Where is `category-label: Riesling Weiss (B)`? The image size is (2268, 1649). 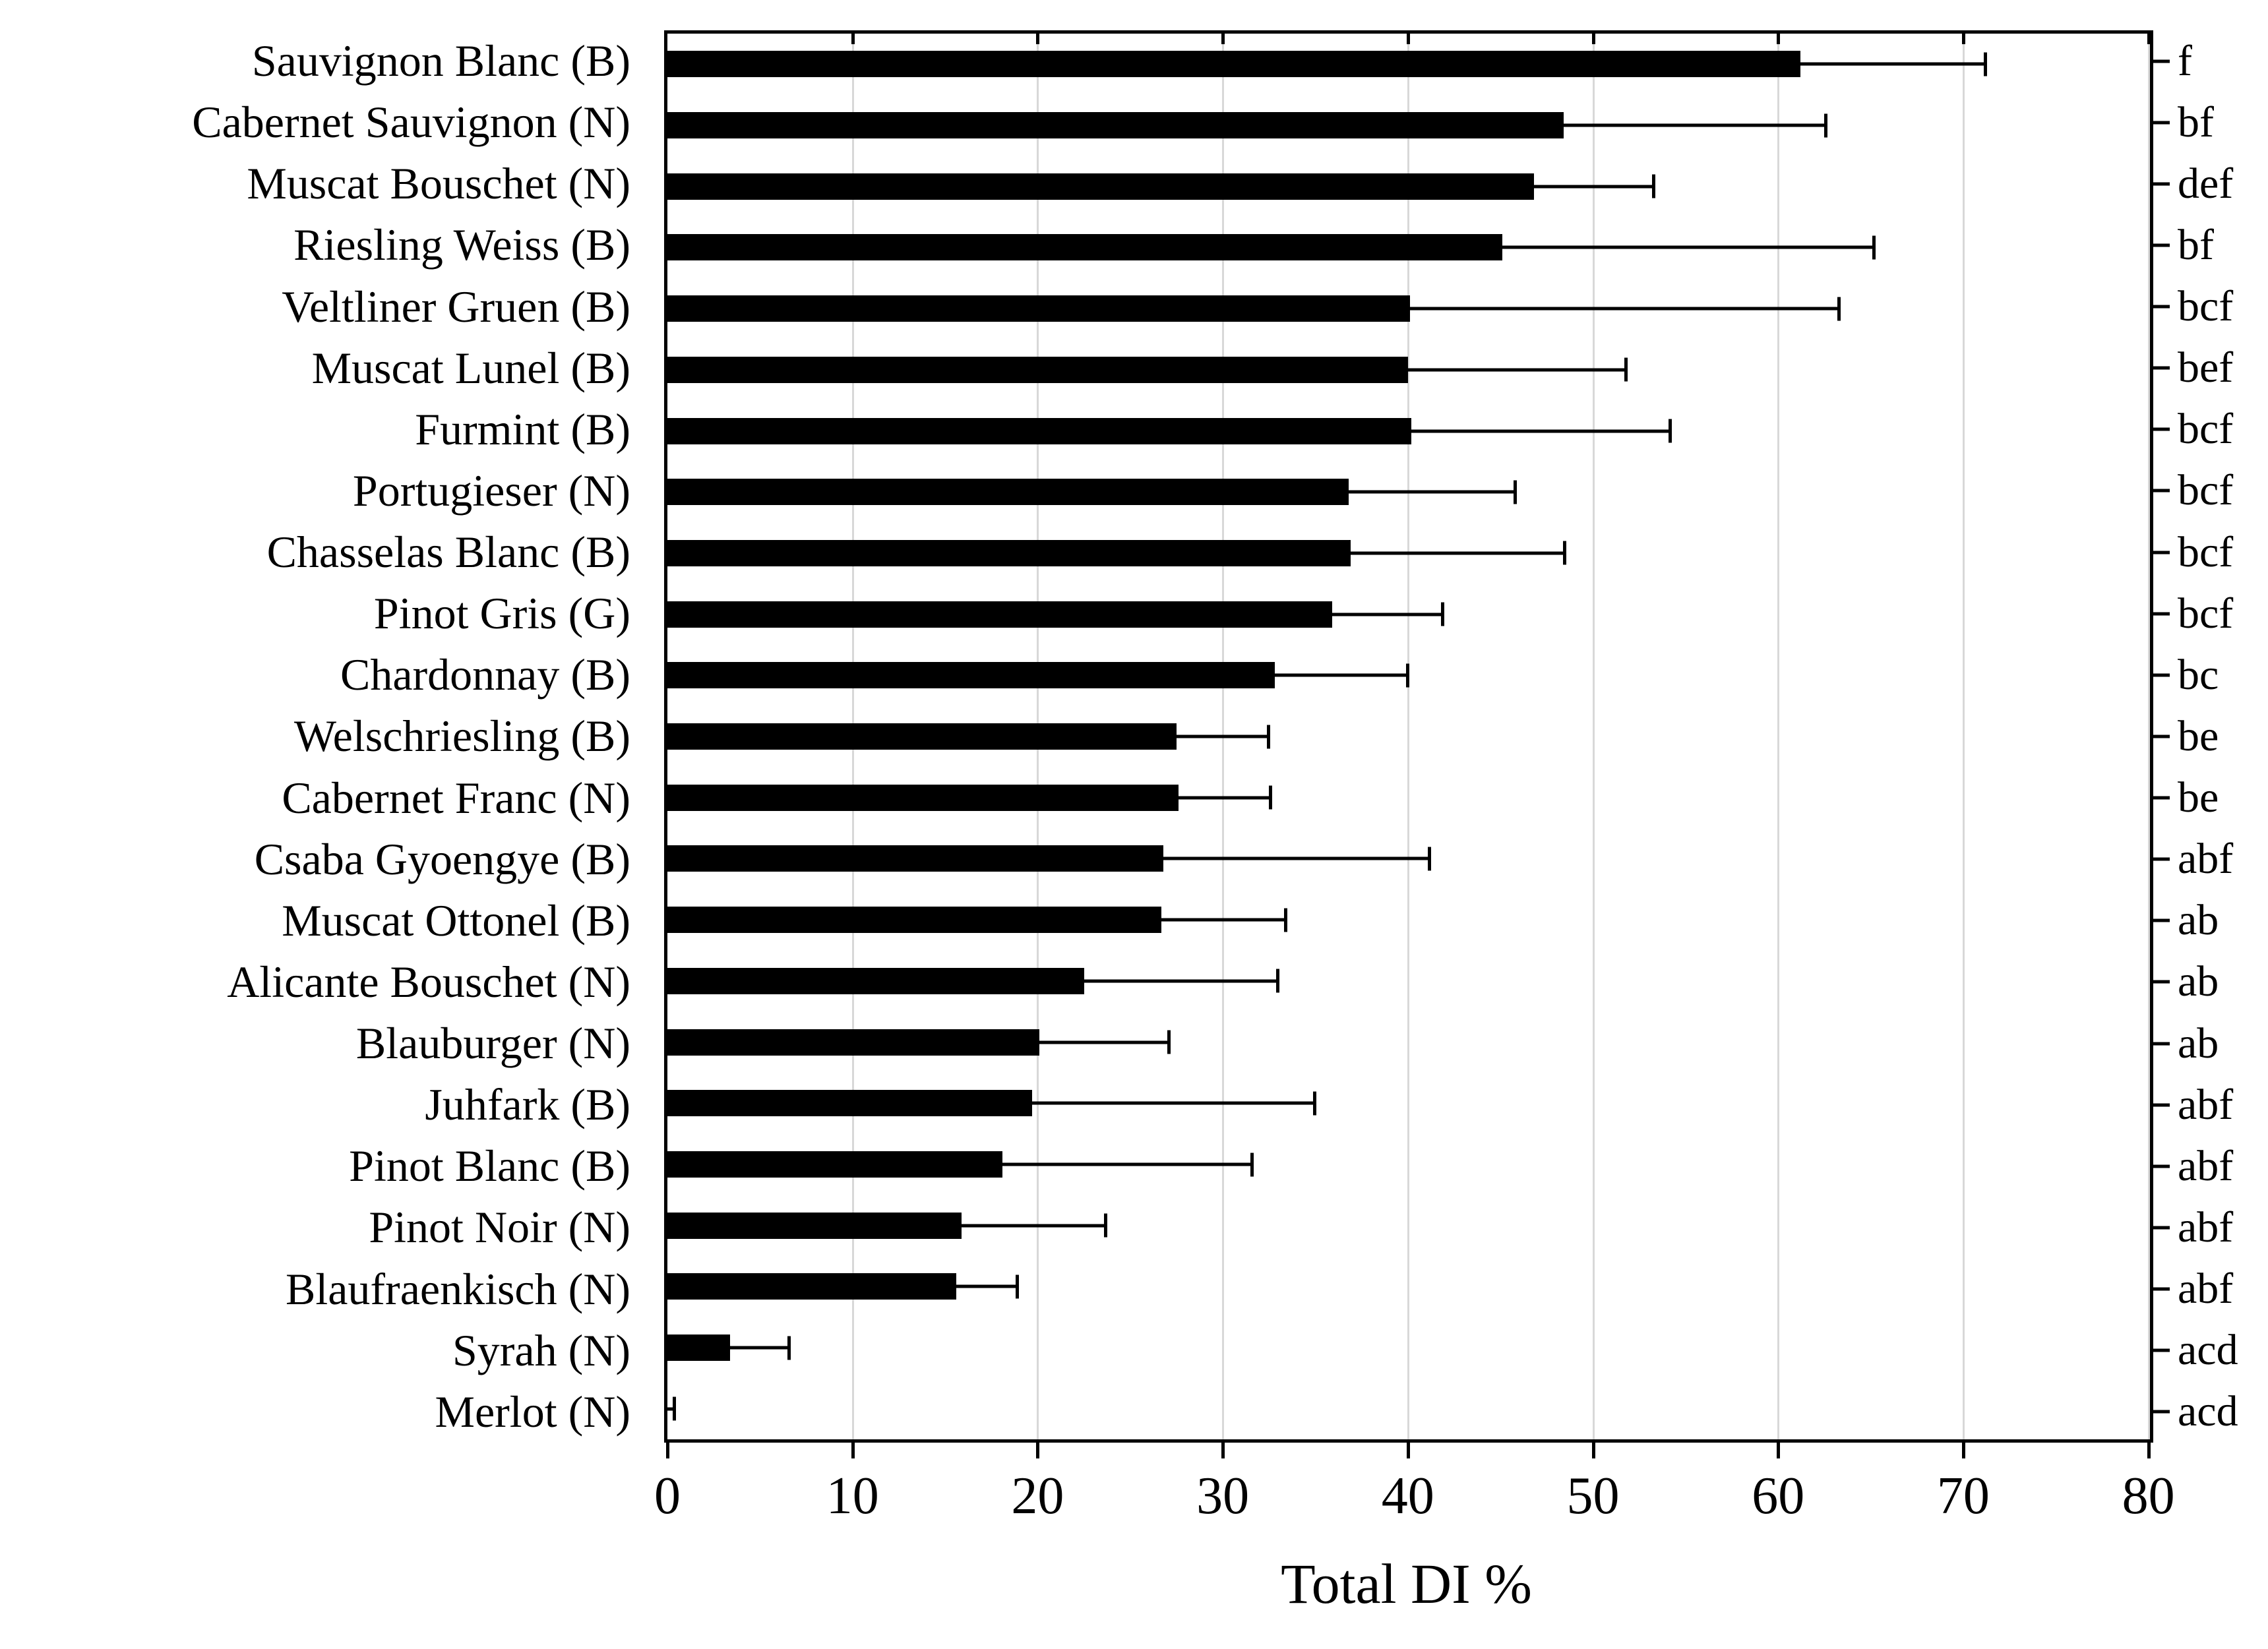
category-label: Riesling Weiss (B) is located at coordinates (462, 245).